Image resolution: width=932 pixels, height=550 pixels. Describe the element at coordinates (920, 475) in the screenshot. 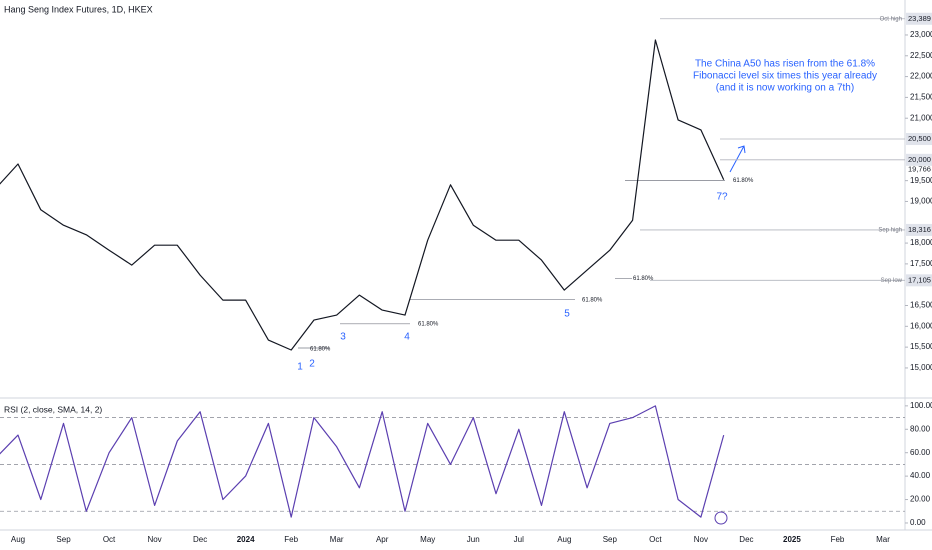

I see `y-tick-label: 40.00` at that location.